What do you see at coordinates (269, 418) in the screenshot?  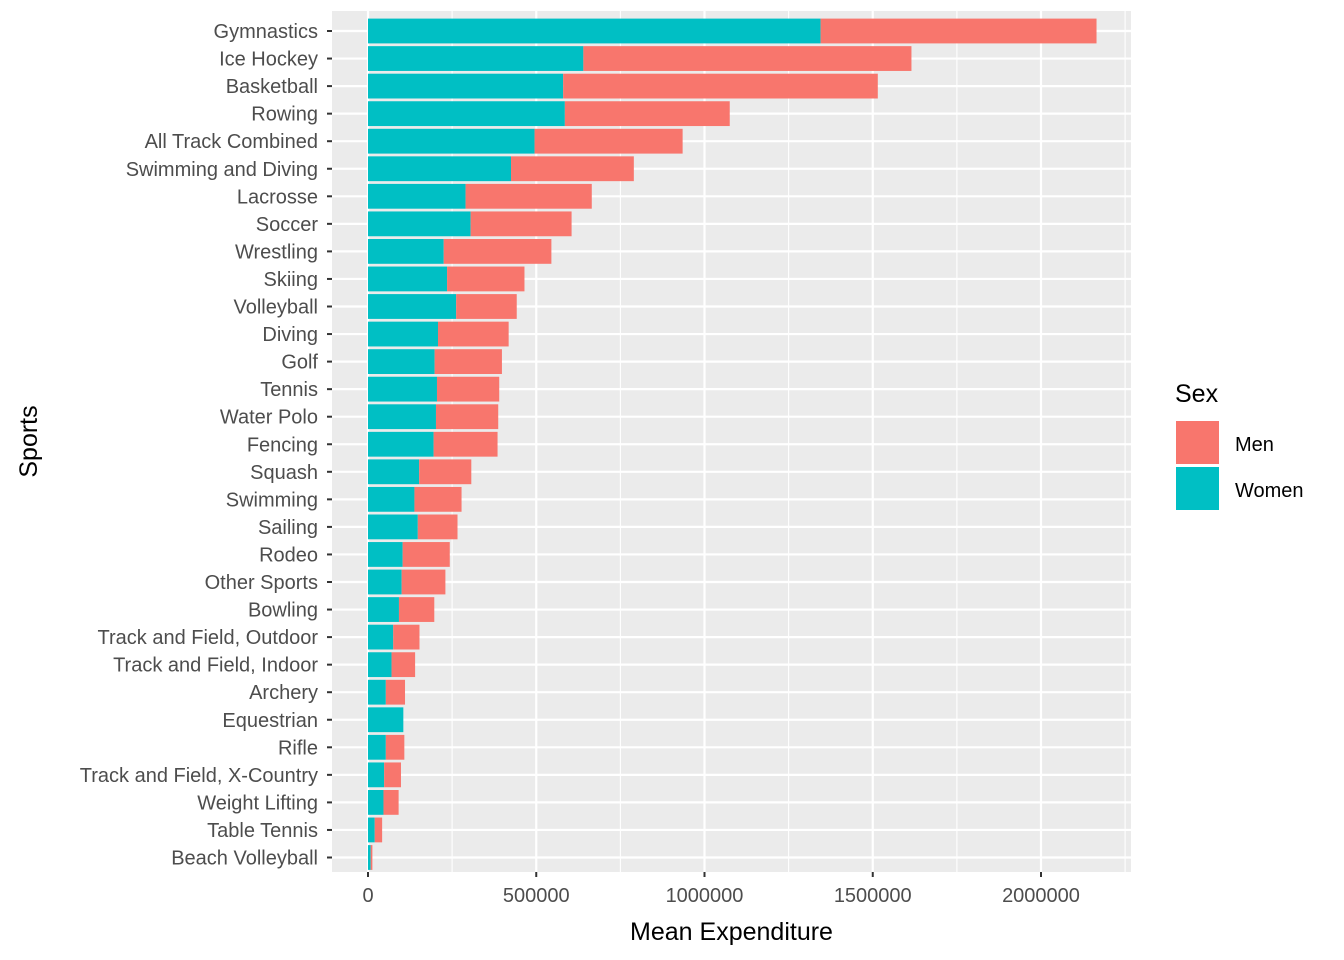 I see `y-tick-label: Water Polo` at bounding box center [269, 418].